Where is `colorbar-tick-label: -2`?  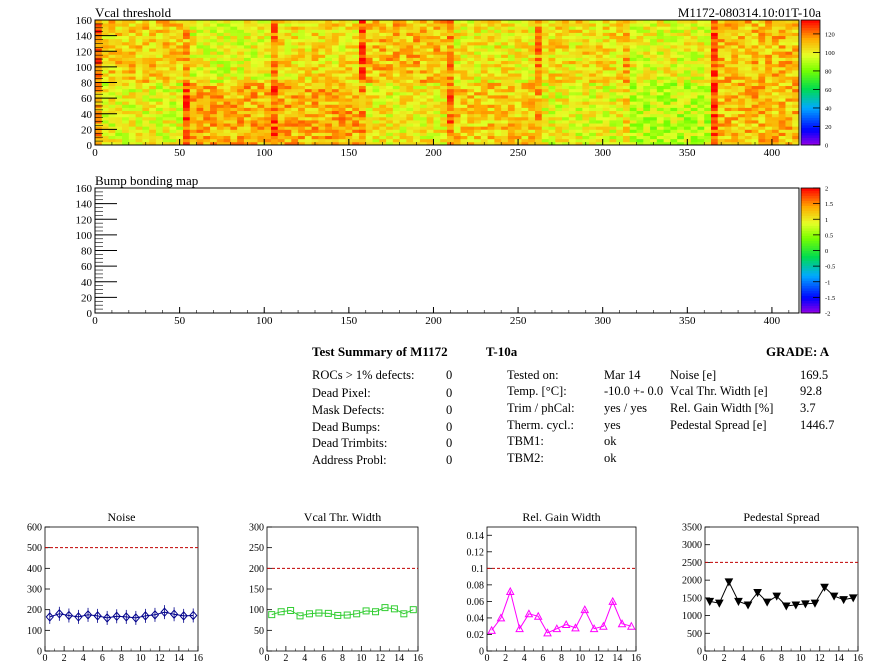
colorbar-tick-label: -2 is located at coordinates (827, 314).